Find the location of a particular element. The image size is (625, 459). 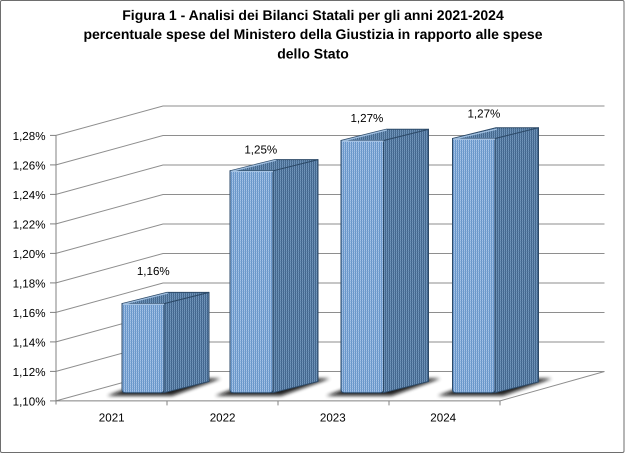

svg-text: 1,14% is located at coordinates (29, 343).